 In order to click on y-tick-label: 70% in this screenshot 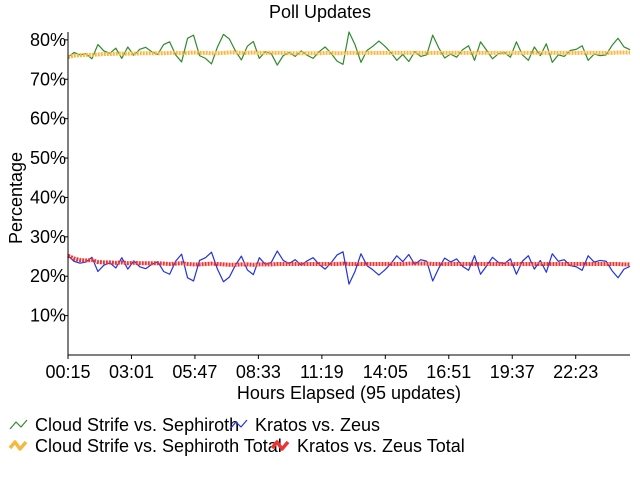, I will do `click(48, 79)`.